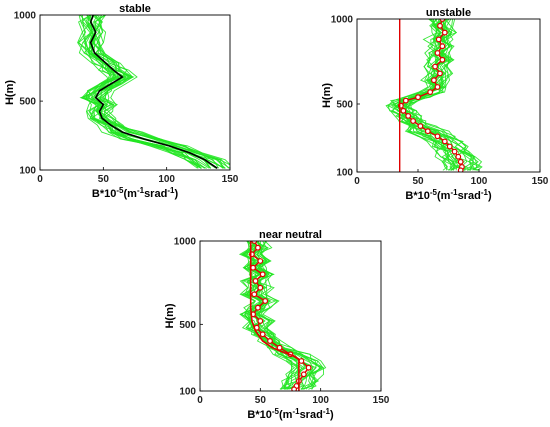  I want to click on chart-title: unstable, so click(448, 13).